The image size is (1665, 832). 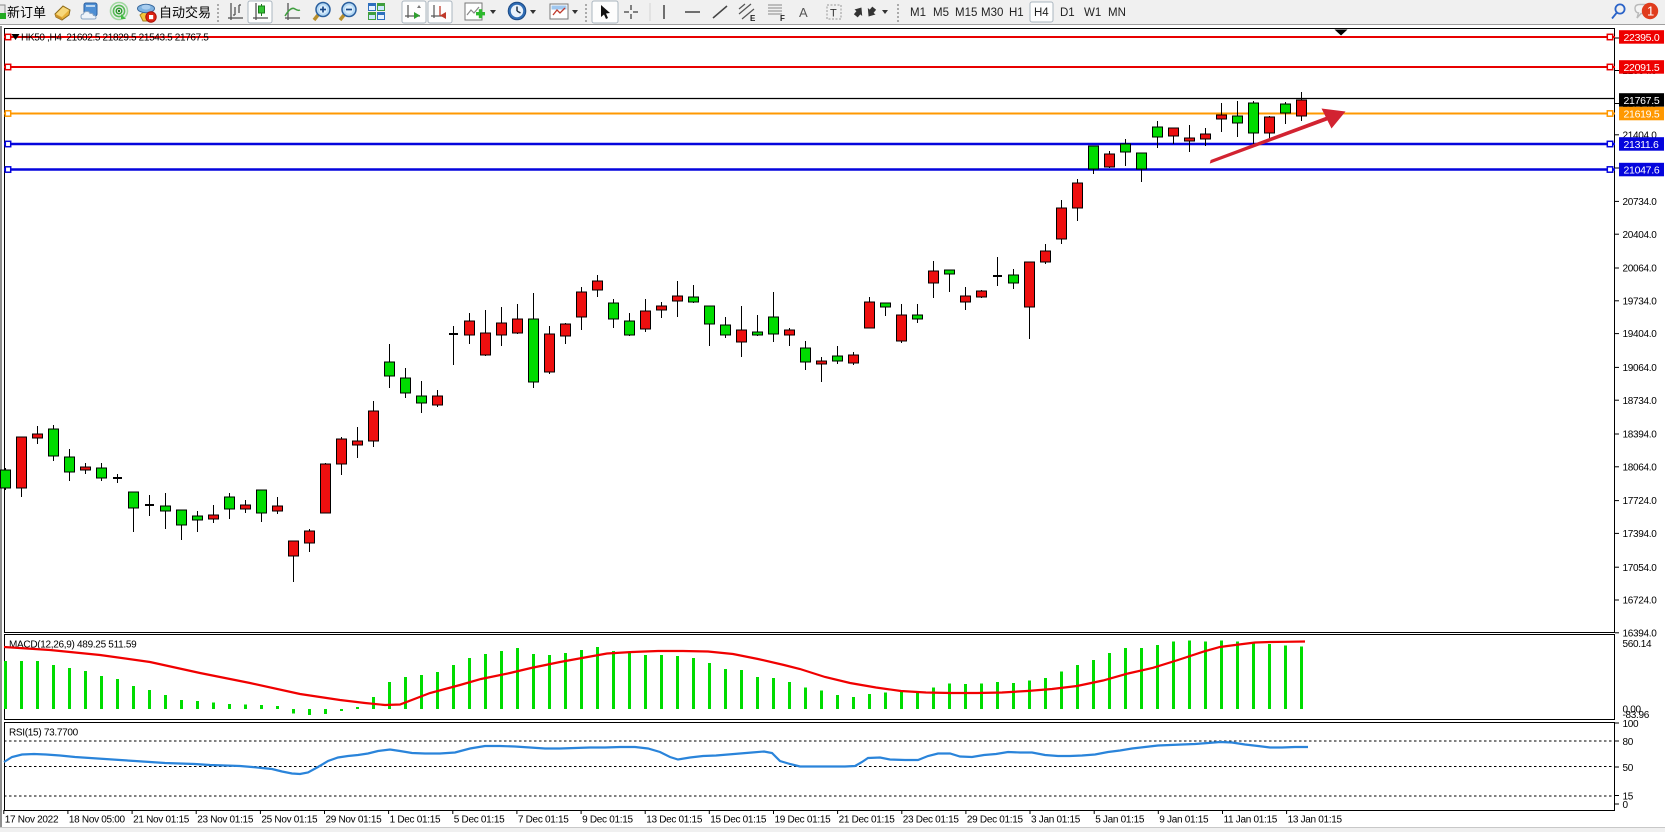 What do you see at coordinates (995, 820) in the screenshot?
I see `svg-text: 29 Dec 01:15` at bounding box center [995, 820].